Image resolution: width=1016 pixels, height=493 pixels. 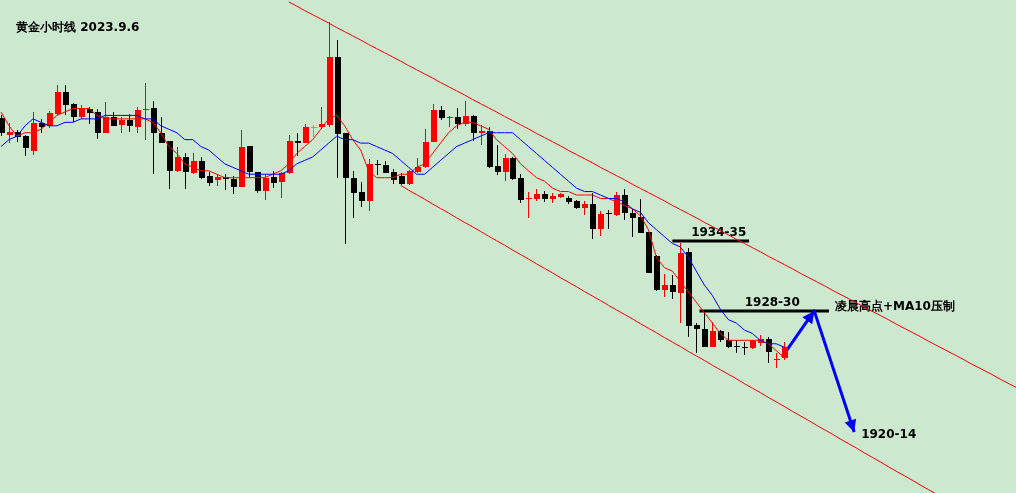 I want to click on chart-title: 黄金小时线 2023.9.6, so click(x=77, y=27).